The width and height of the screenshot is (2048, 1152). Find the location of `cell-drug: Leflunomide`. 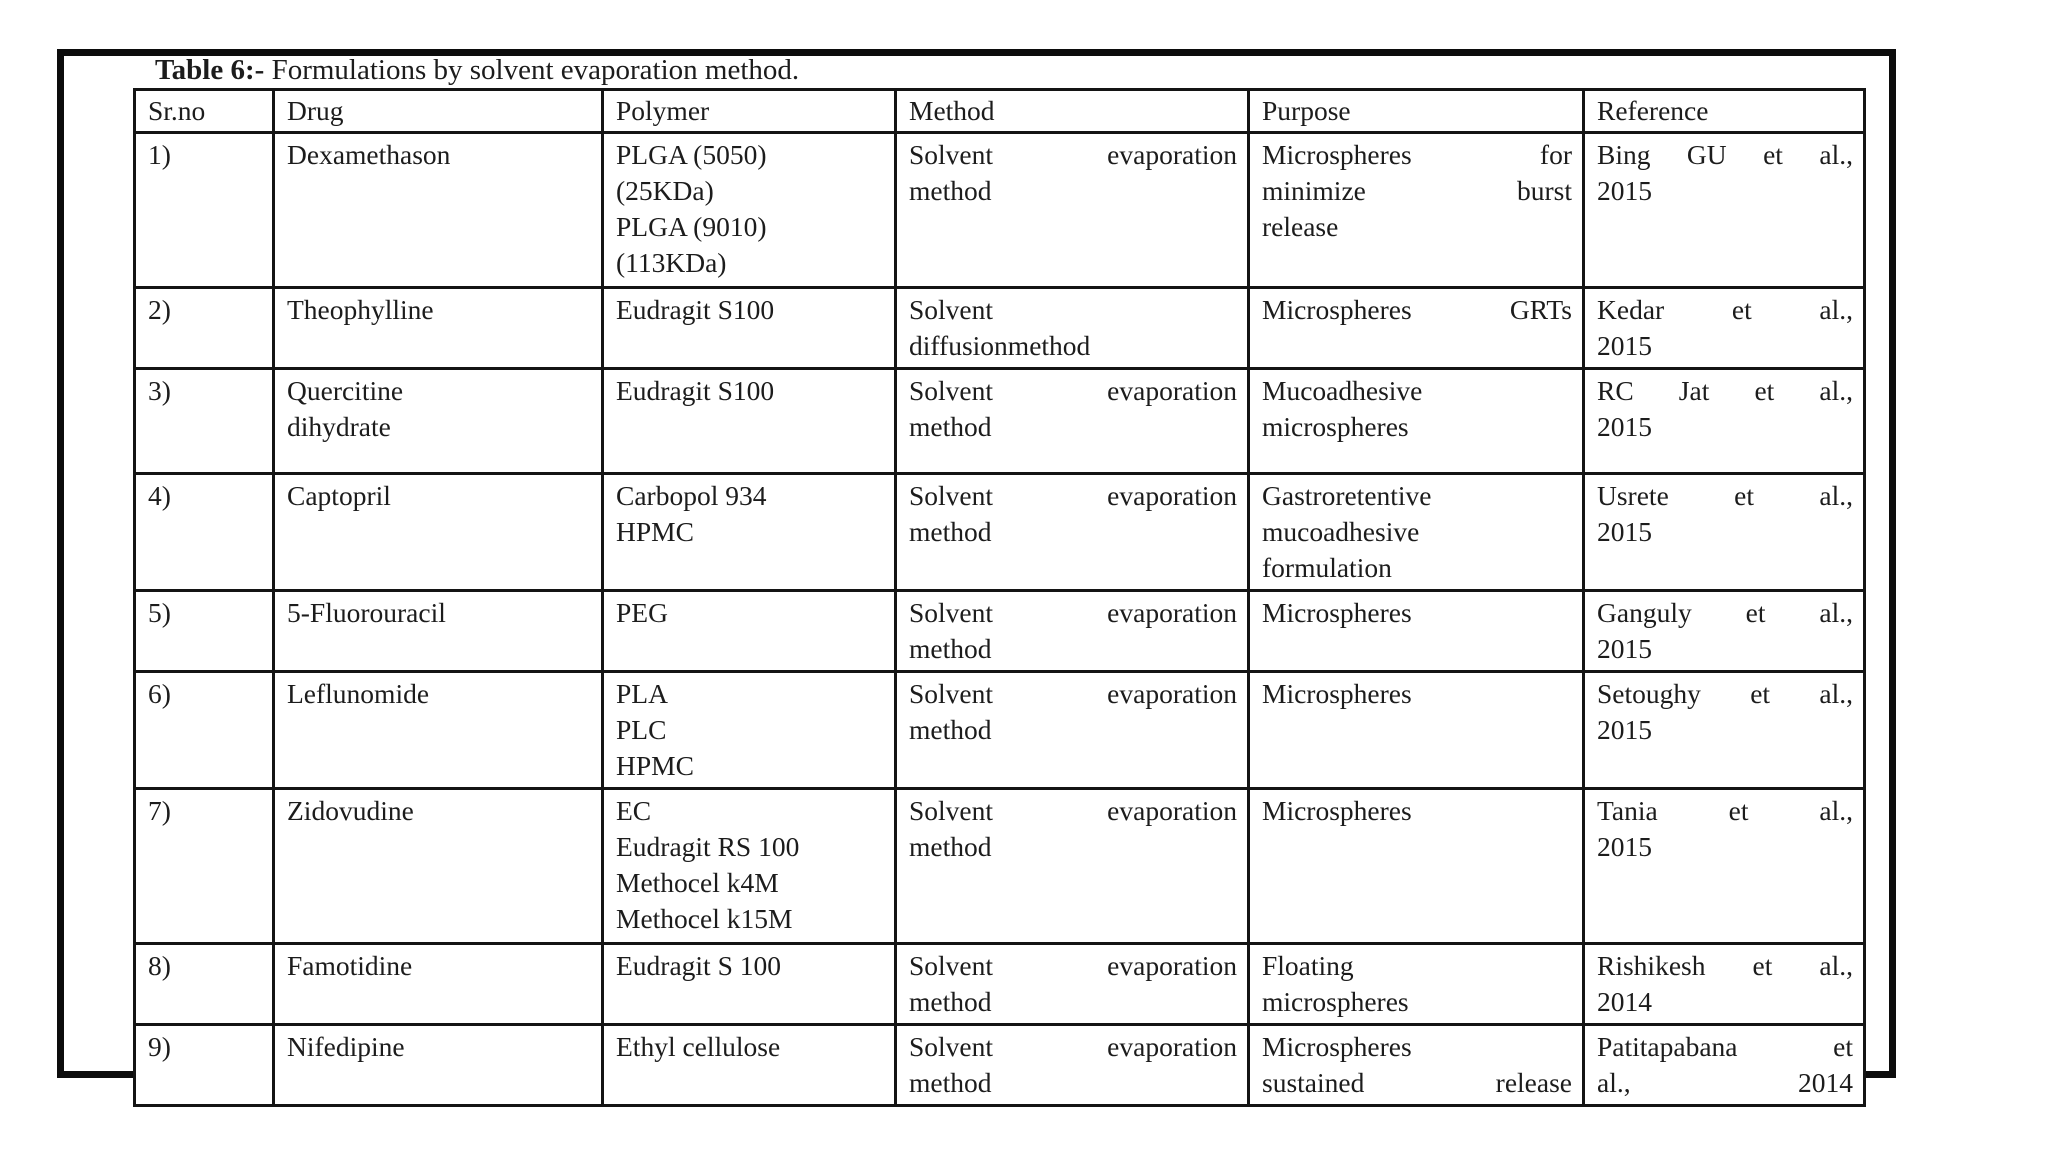

cell-drug: Leflunomide is located at coordinates (438, 730).